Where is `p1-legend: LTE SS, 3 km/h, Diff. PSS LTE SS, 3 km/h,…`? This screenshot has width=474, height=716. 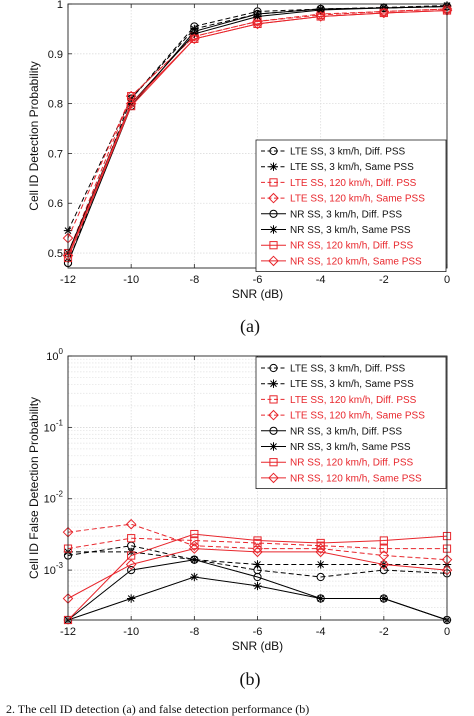 p1-legend: LTE SS, 3 km/h, Diff. PSS LTE SS, 3 km/h,… is located at coordinates (351, 423).